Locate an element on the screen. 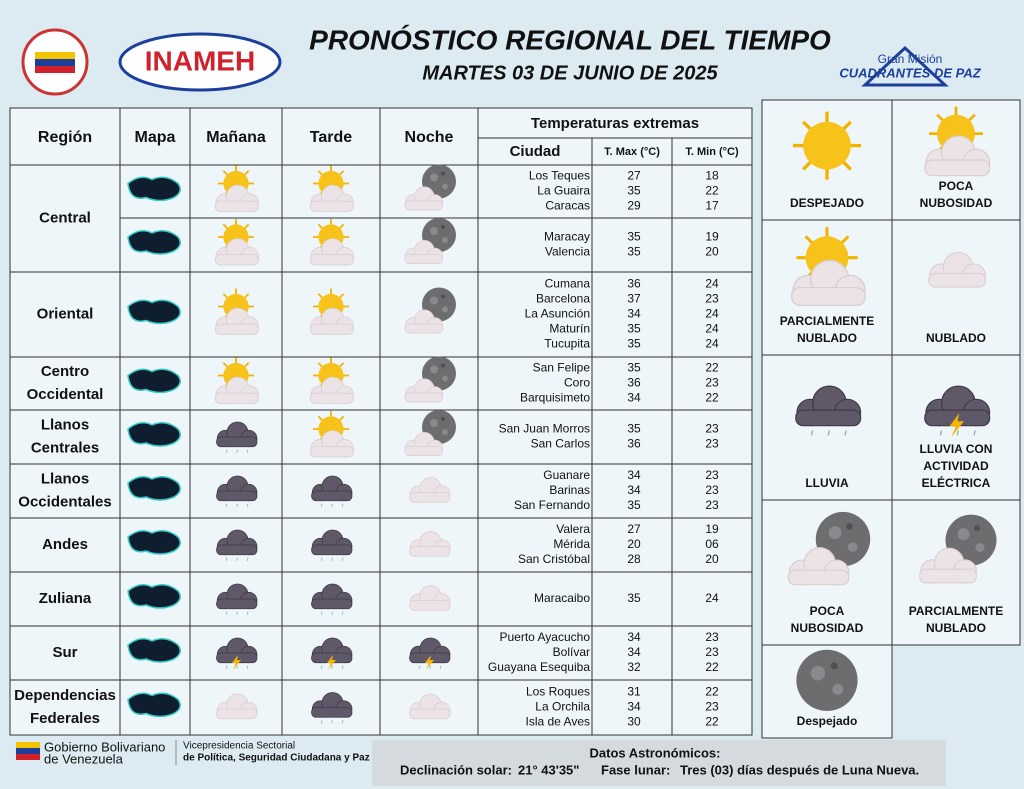  region-name: Central is located at coordinates (65, 217).